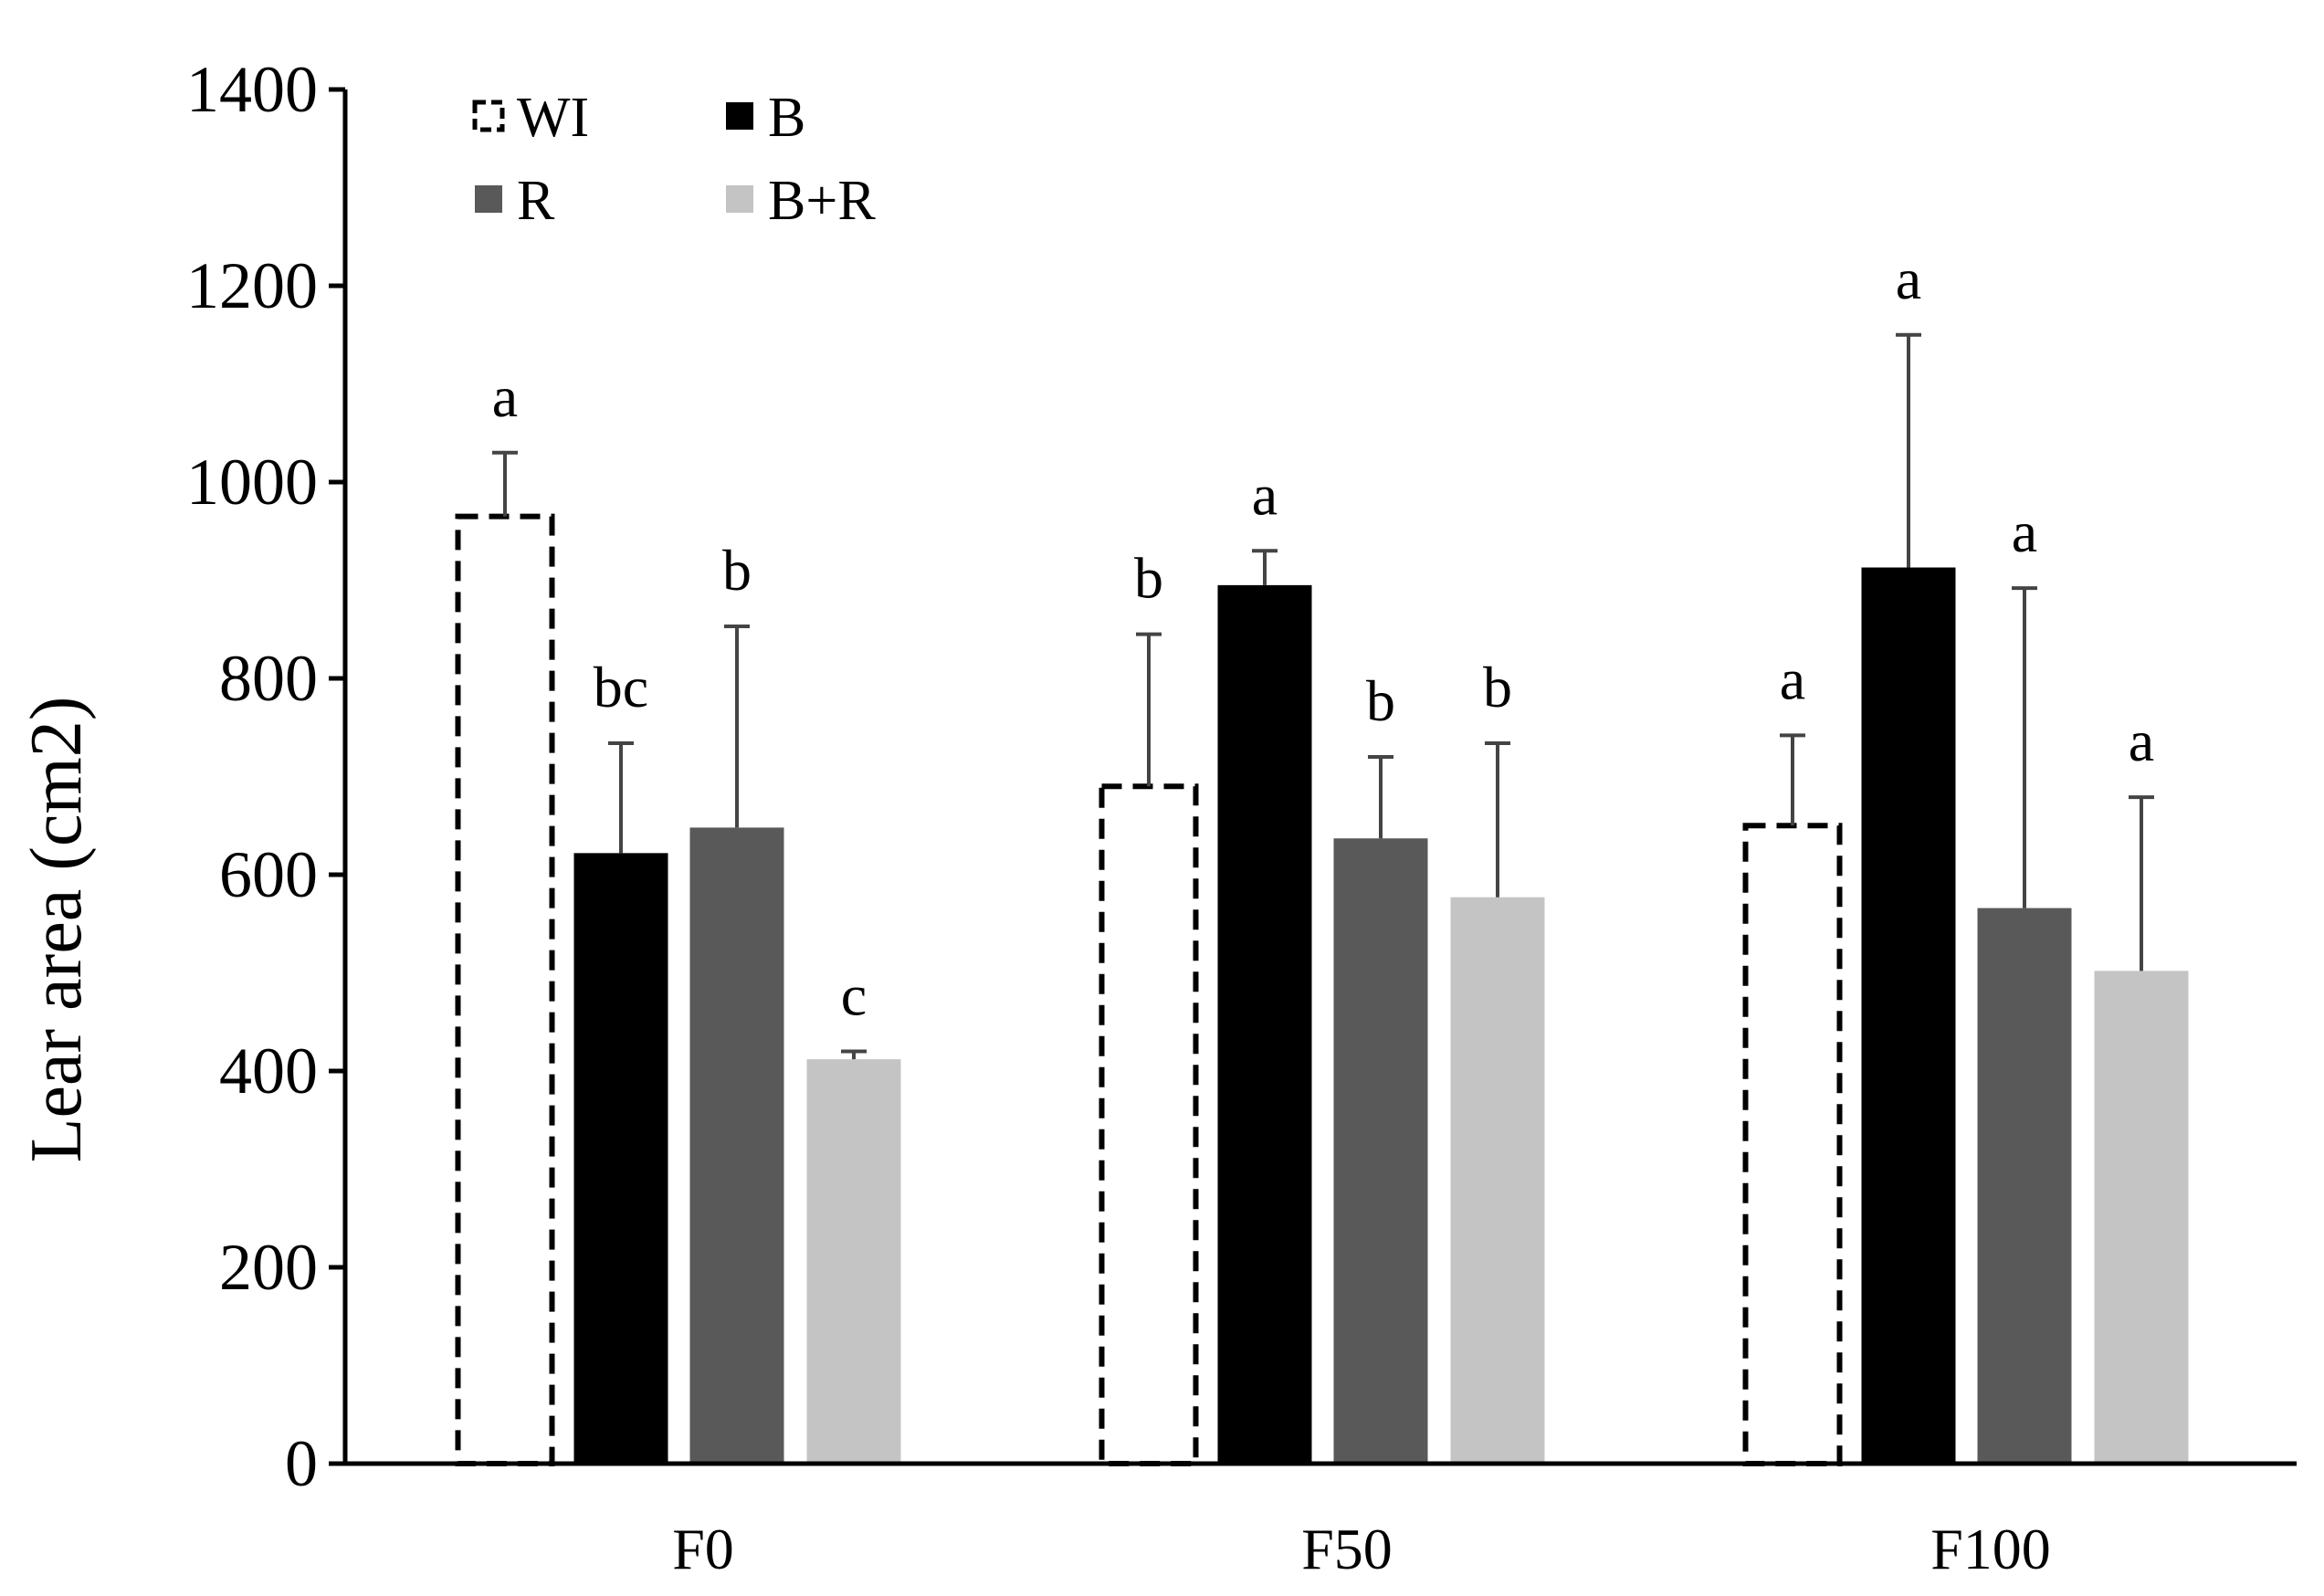  Describe the element at coordinates (488, 199) in the screenshot. I see `legend-swatch-R` at that location.